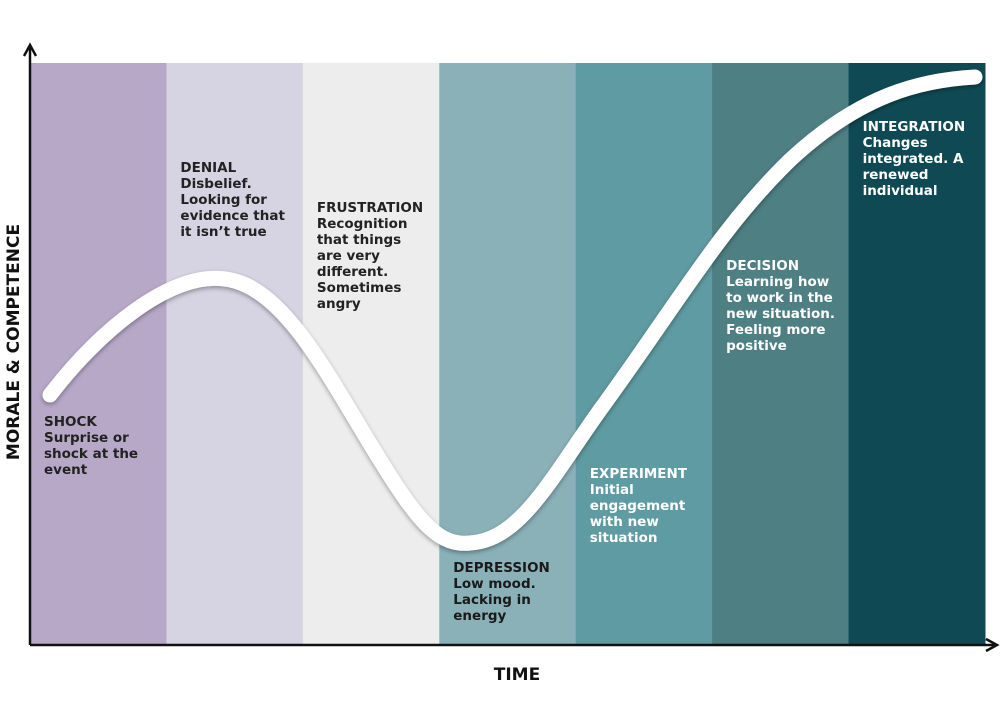  Describe the element at coordinates (86, 438) in the screenshot. I see `stage-description: Surprise or` at that location.